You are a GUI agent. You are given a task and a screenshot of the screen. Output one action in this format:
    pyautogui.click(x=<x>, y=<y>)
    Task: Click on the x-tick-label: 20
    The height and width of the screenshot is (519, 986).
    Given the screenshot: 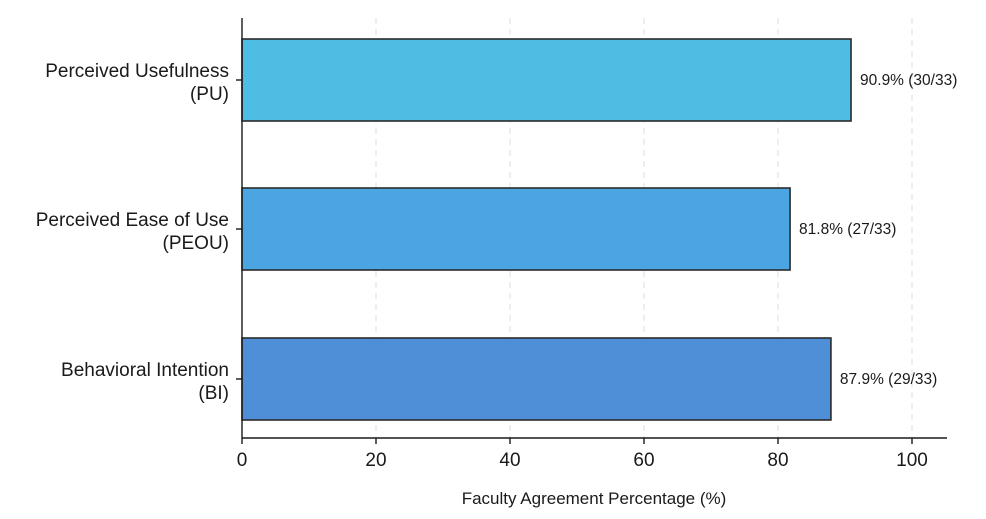 What is the action you would take?
    pyautogui.click(x=375, y=460)
    